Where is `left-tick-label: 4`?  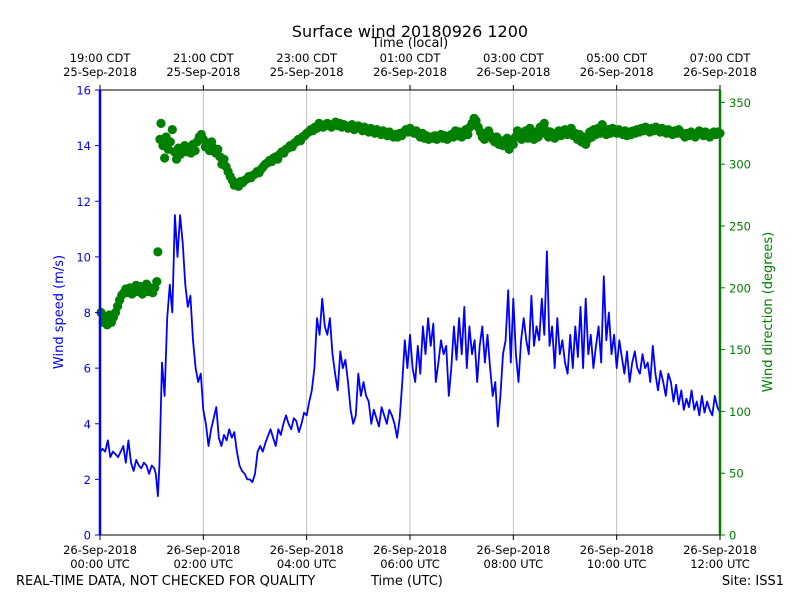 left-tick-label: 4 is located at coordinates (87, 424).